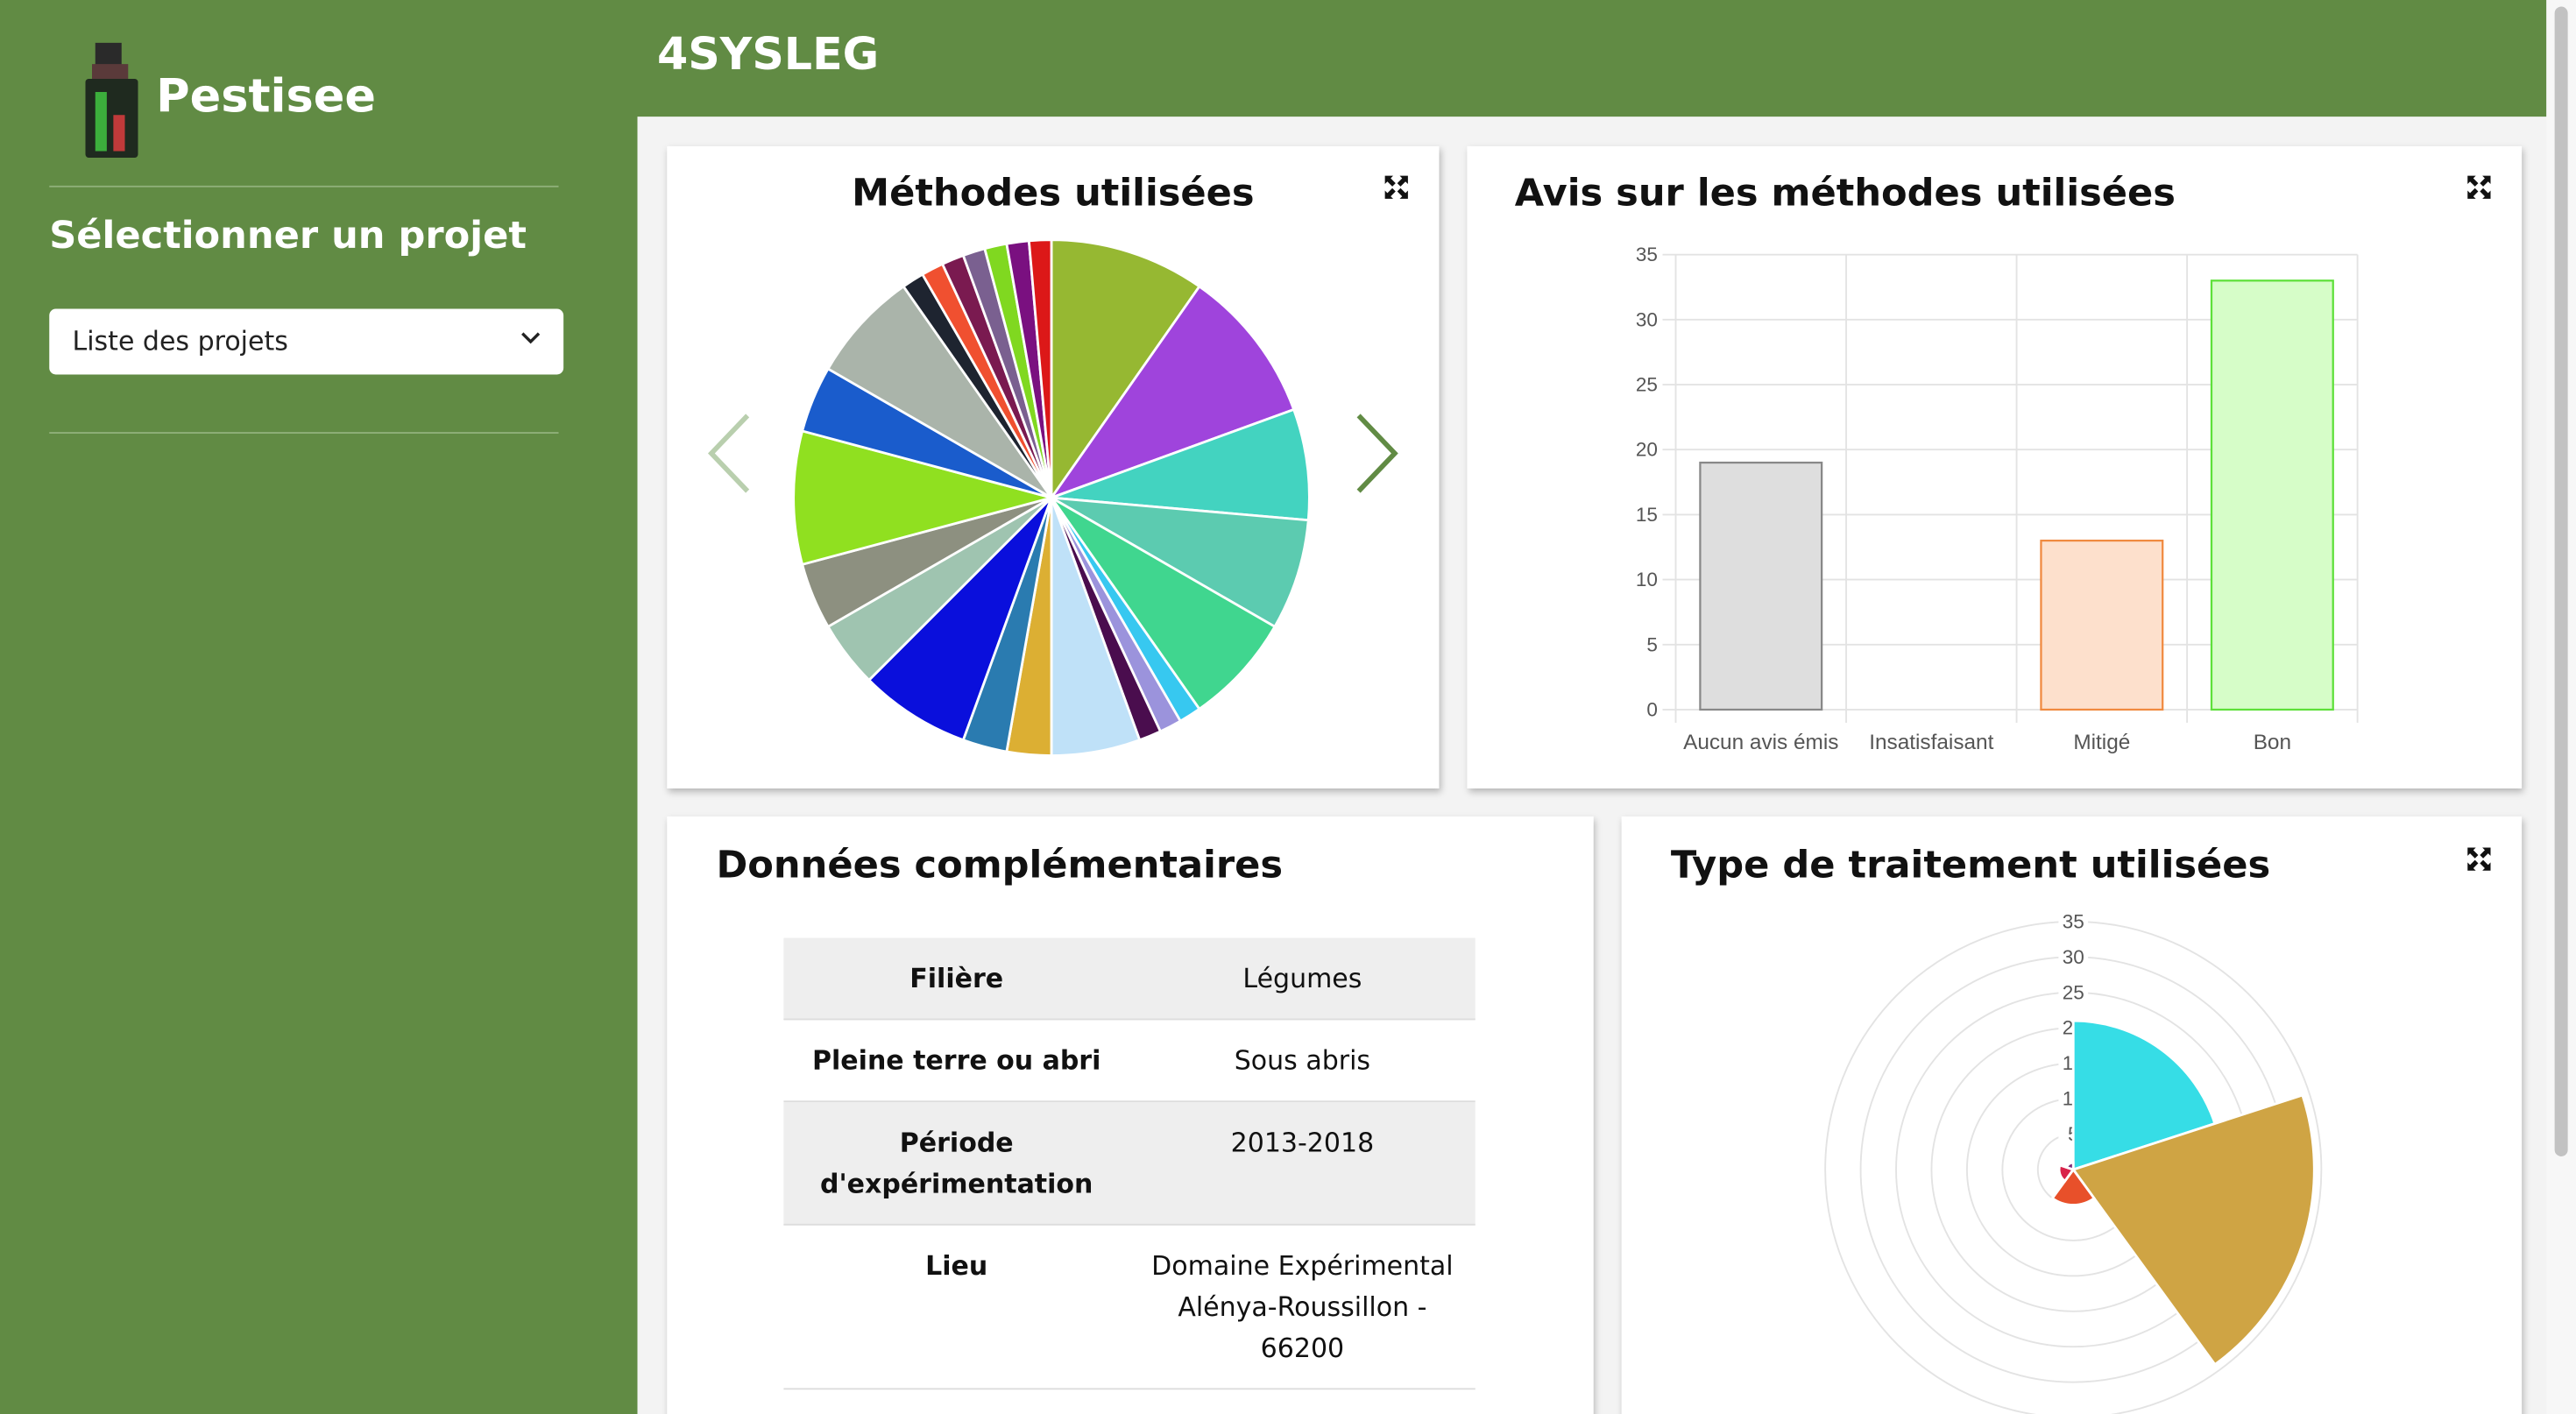 Image resolution: width=2576 pixels, height=1414 pixels. What do you see at coordinates (956, 1307) in the screenshot?
I see `row-label: Lieu` at bounding box center [956, 1307].